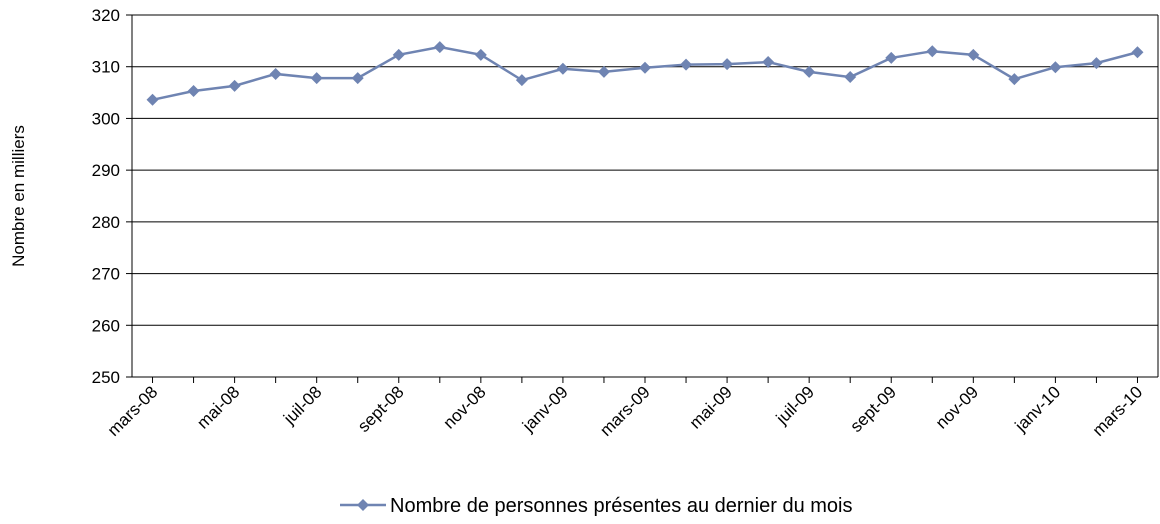  What do you see at coordinates (711, 407) in the screenshot?
I see `x-tick-label: mai-09` at bounding box center [711, 407].